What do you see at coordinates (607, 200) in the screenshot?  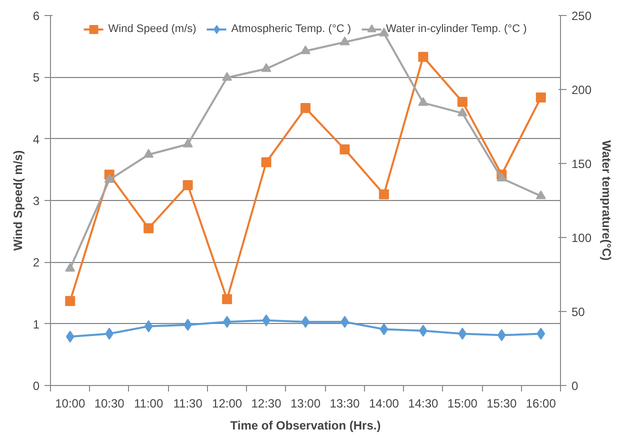 I see `y2-axis-title: Water temprature(°C)` at bounding box center [607, 200].